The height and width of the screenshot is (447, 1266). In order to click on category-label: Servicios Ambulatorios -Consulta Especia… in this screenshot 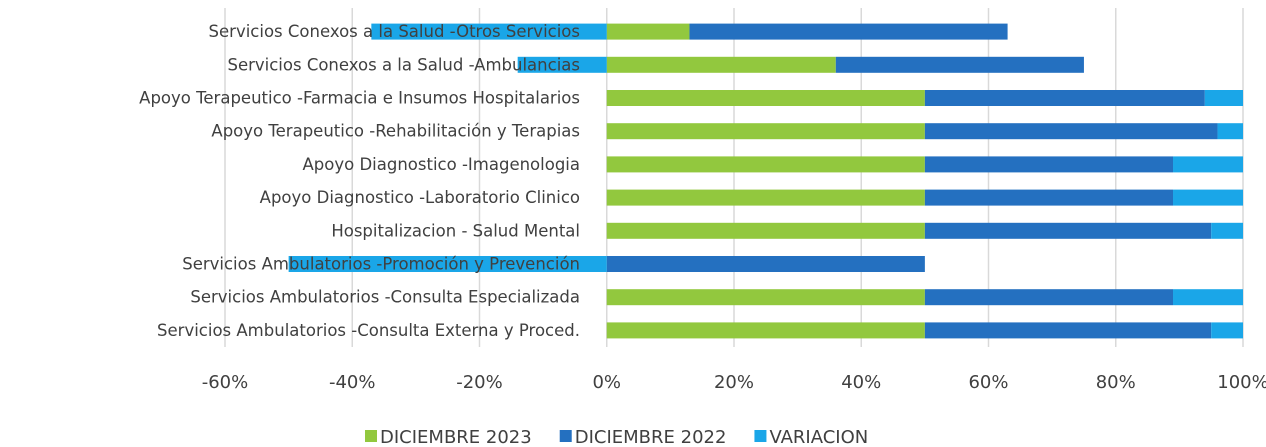, I will do `click(385, 297)`.